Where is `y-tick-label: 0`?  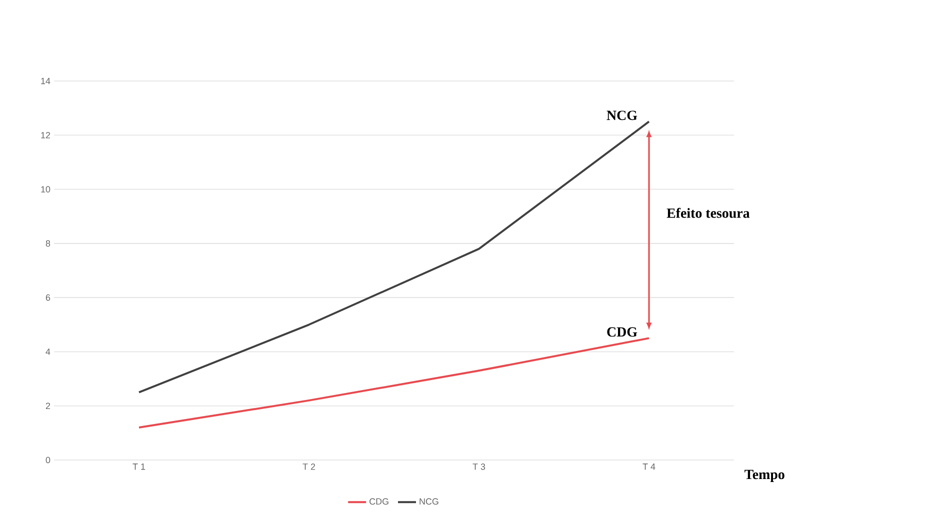
y-tick-label: 0 is located at coordinates (48, 460).